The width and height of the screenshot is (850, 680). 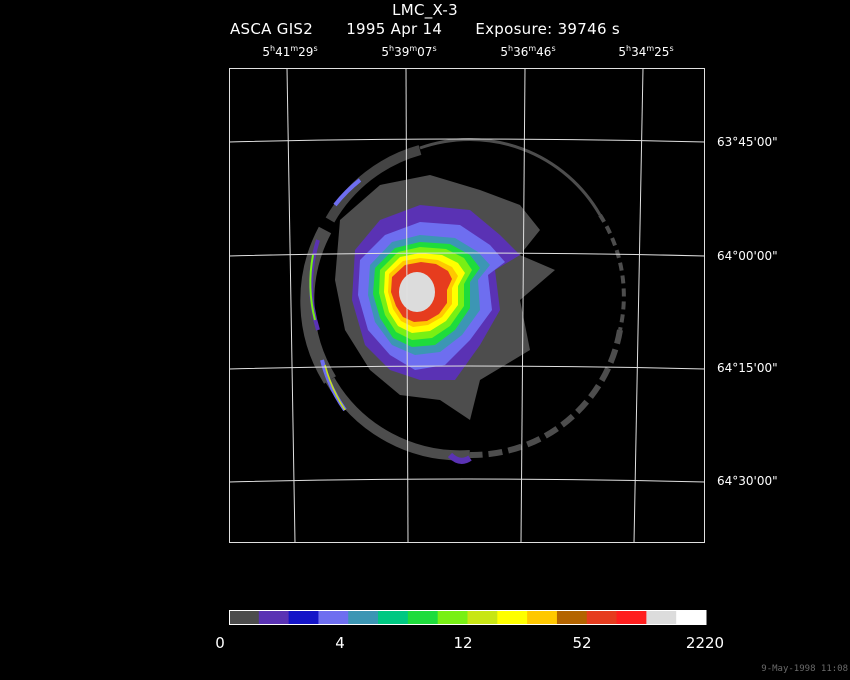 What do you see at coordinates (425, 10) in the screenshot?
I see `object-title: LMC_X-3` at bounding box center [425, 10].